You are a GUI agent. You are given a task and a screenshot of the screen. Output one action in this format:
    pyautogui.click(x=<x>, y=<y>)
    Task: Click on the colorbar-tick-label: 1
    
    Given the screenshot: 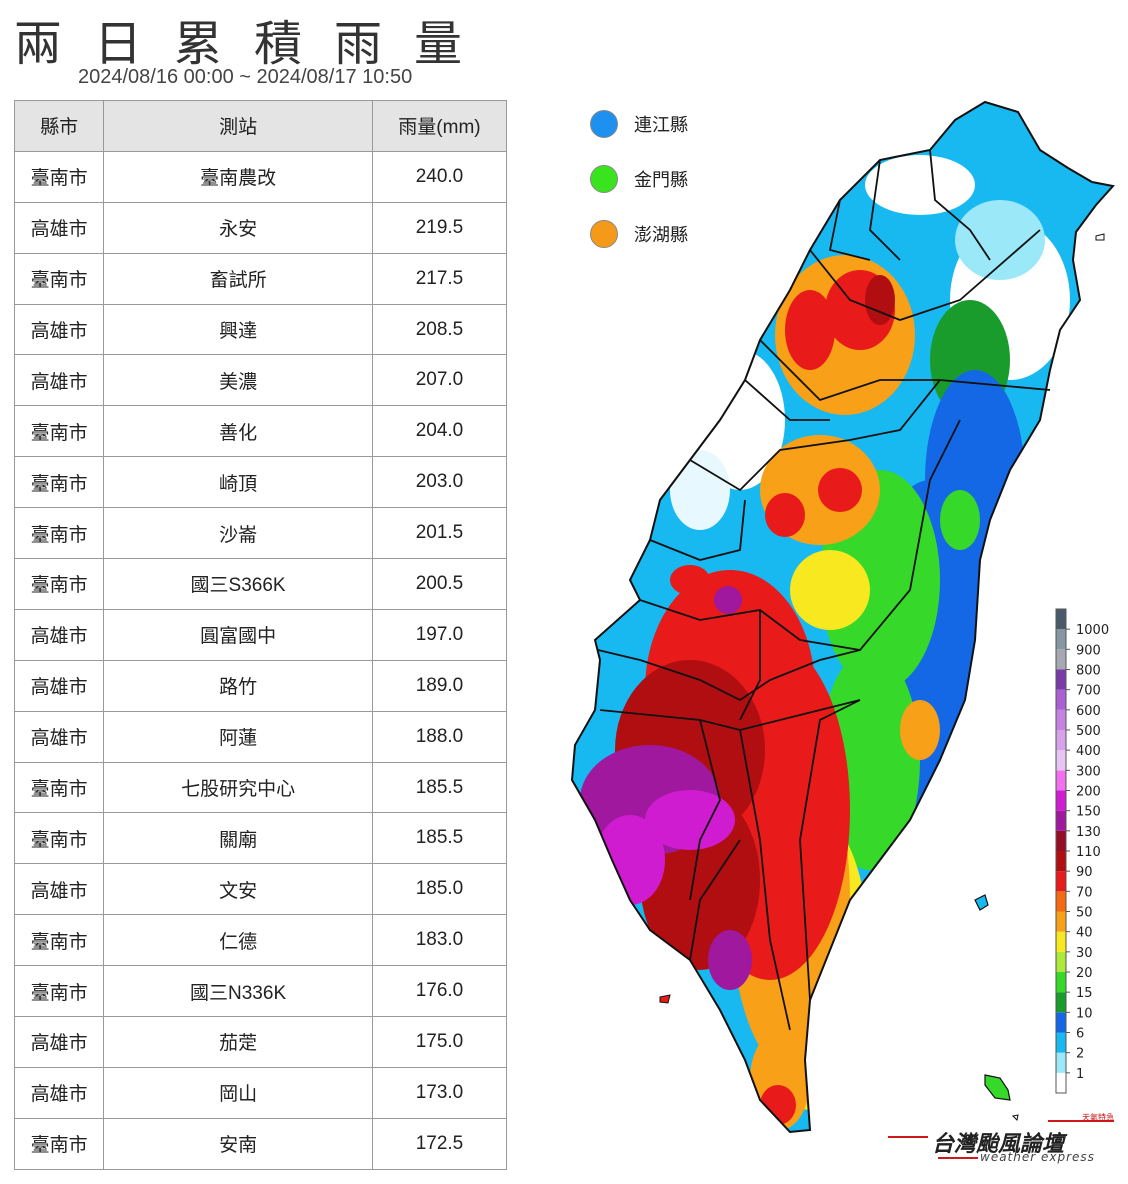 What is the action you would take?
    pyautogui.click(x=1080, y=1074)
    